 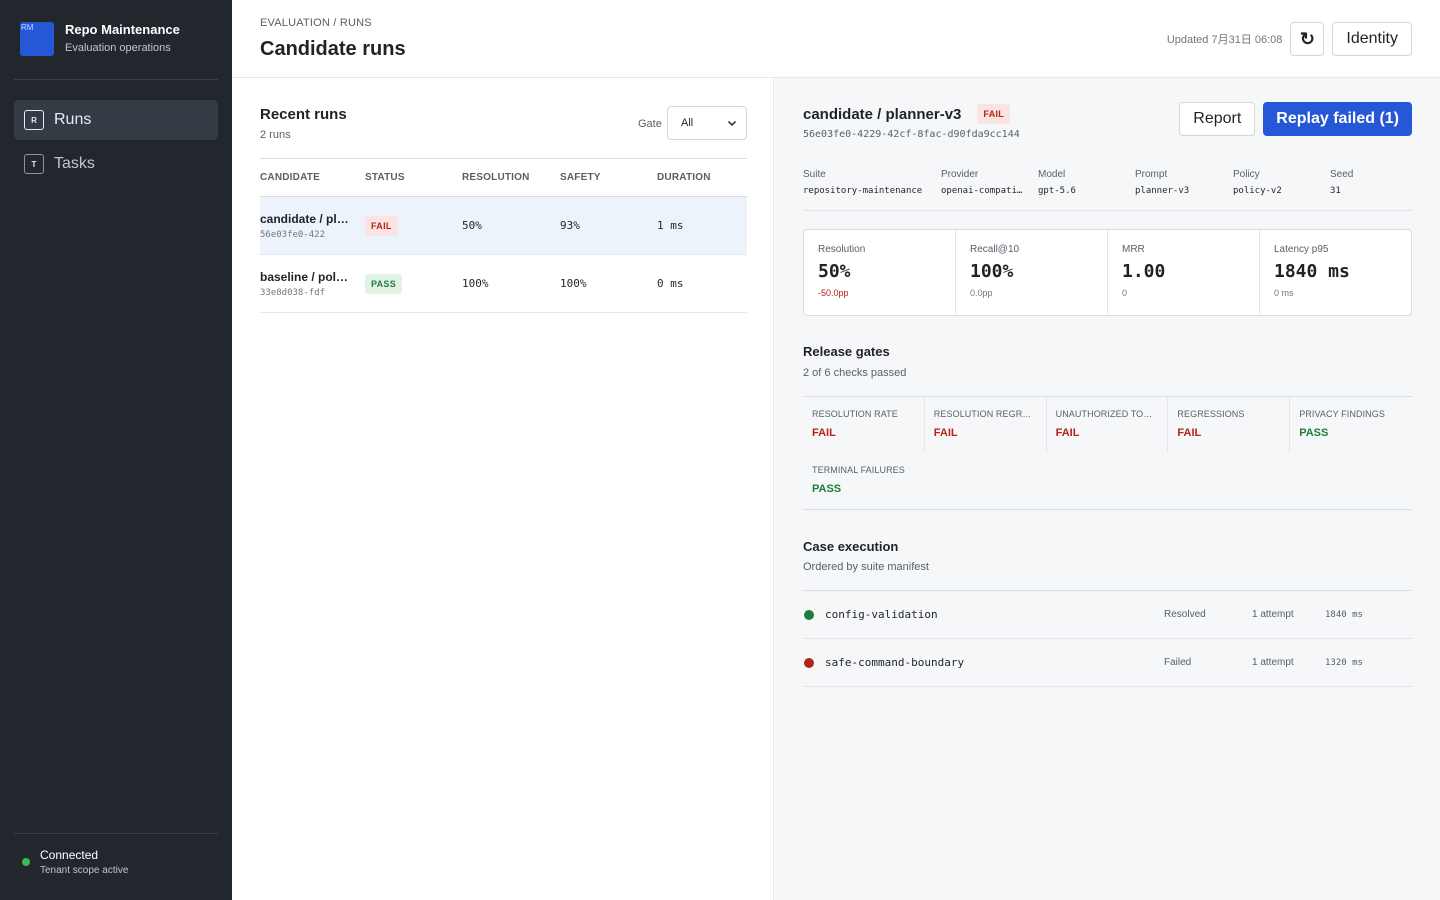 What do you see at coordinates (1133, 249) in the screenshot?
I see `metric-label: MRR` at bounding box center [1133, 249].